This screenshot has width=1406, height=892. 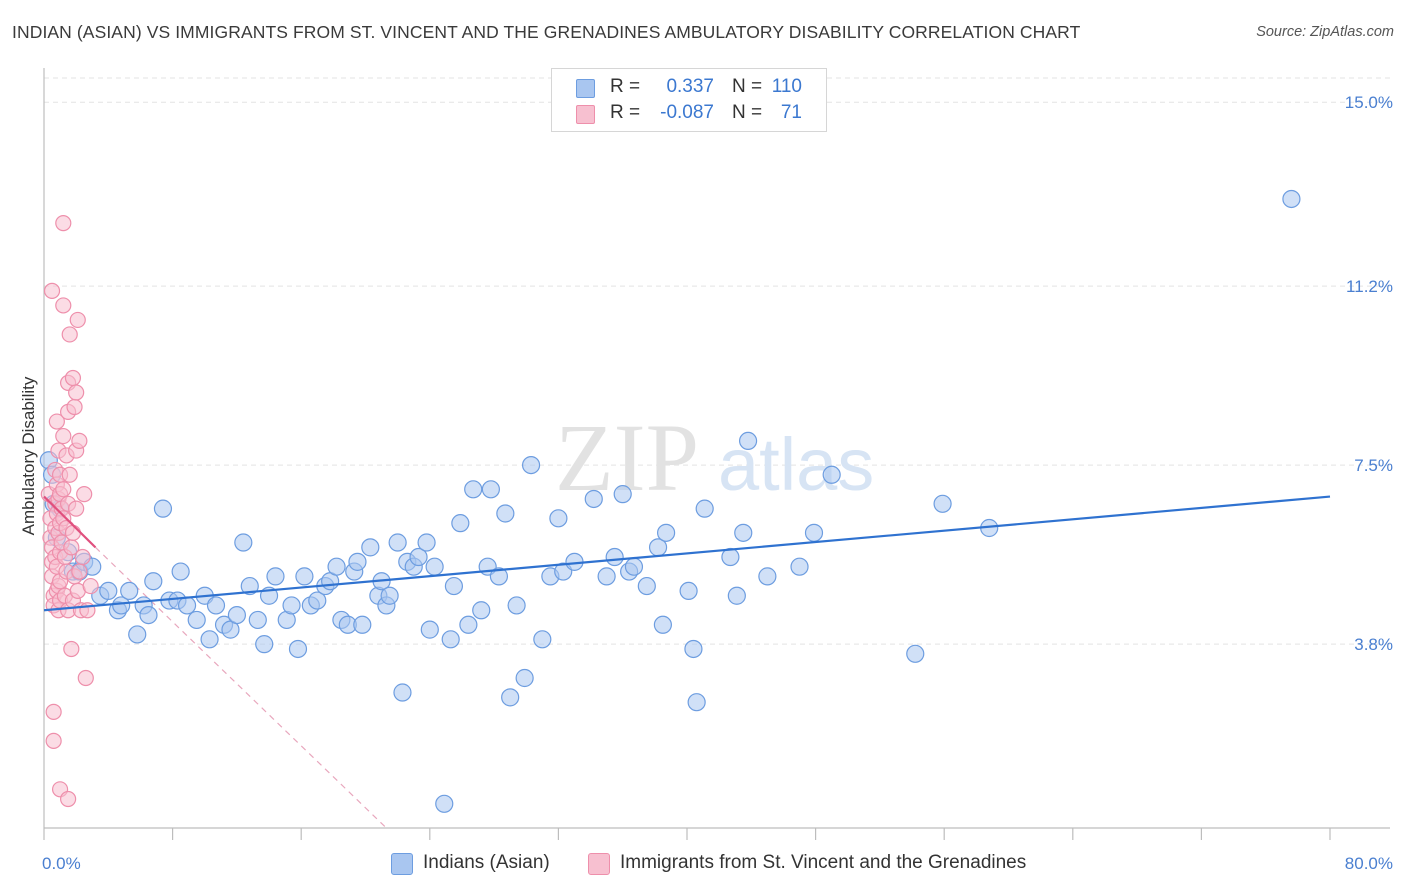 I want to click on x-tick-label: 80.0%, so click(x=1369, y=863).